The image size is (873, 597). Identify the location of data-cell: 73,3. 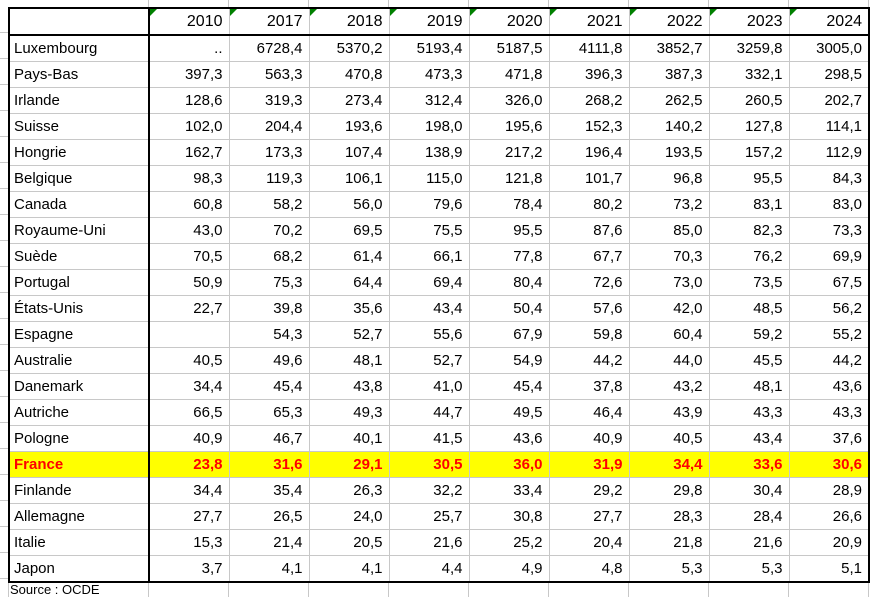
(829, 230).